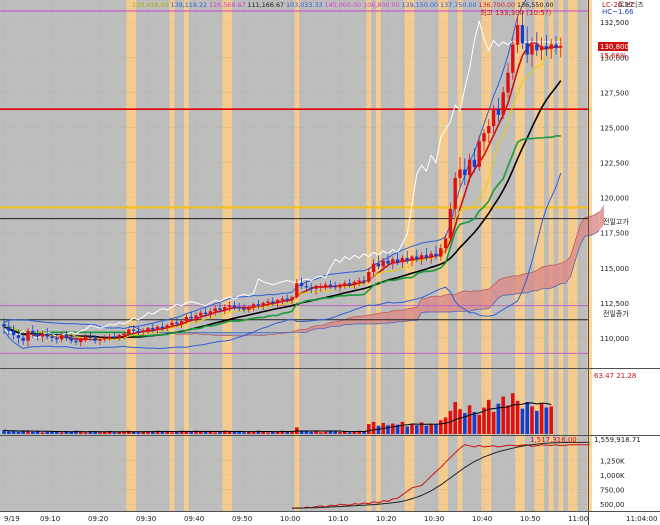 Image resolution: width=660 pixels, height=525 pixels. What do you see at coordinates (616, 313) in the screenshot?
I see `prev-close-label: 전일종가` at bounding box center [616, 313].